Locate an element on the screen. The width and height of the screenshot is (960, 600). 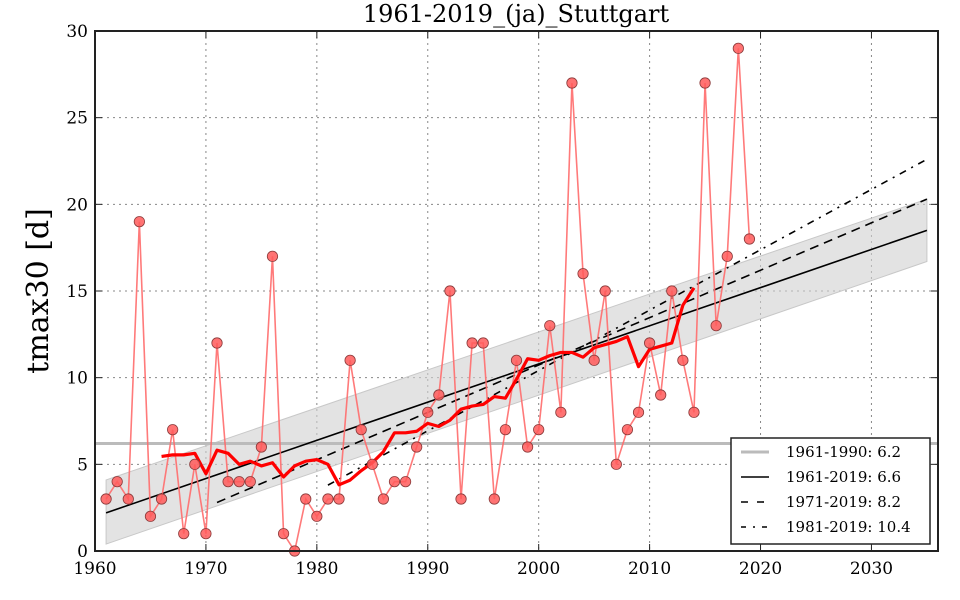
y-tick-label: 25 is located at coordinates (77, 119).